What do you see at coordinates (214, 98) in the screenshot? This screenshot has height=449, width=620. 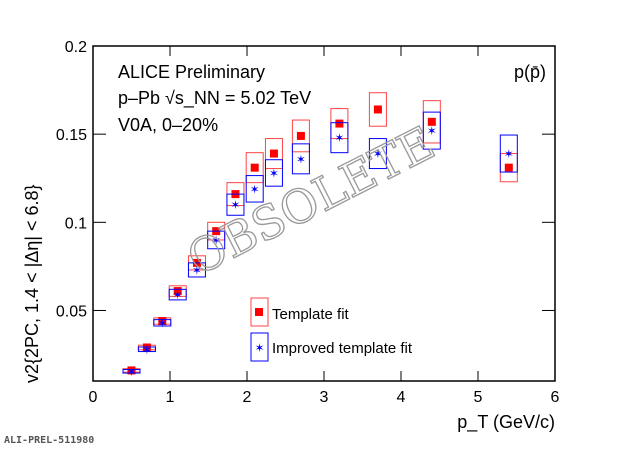 I see `annotation-system: p–Pb √s_NN = 5.02 TeV` at bounding box center [214, 98].